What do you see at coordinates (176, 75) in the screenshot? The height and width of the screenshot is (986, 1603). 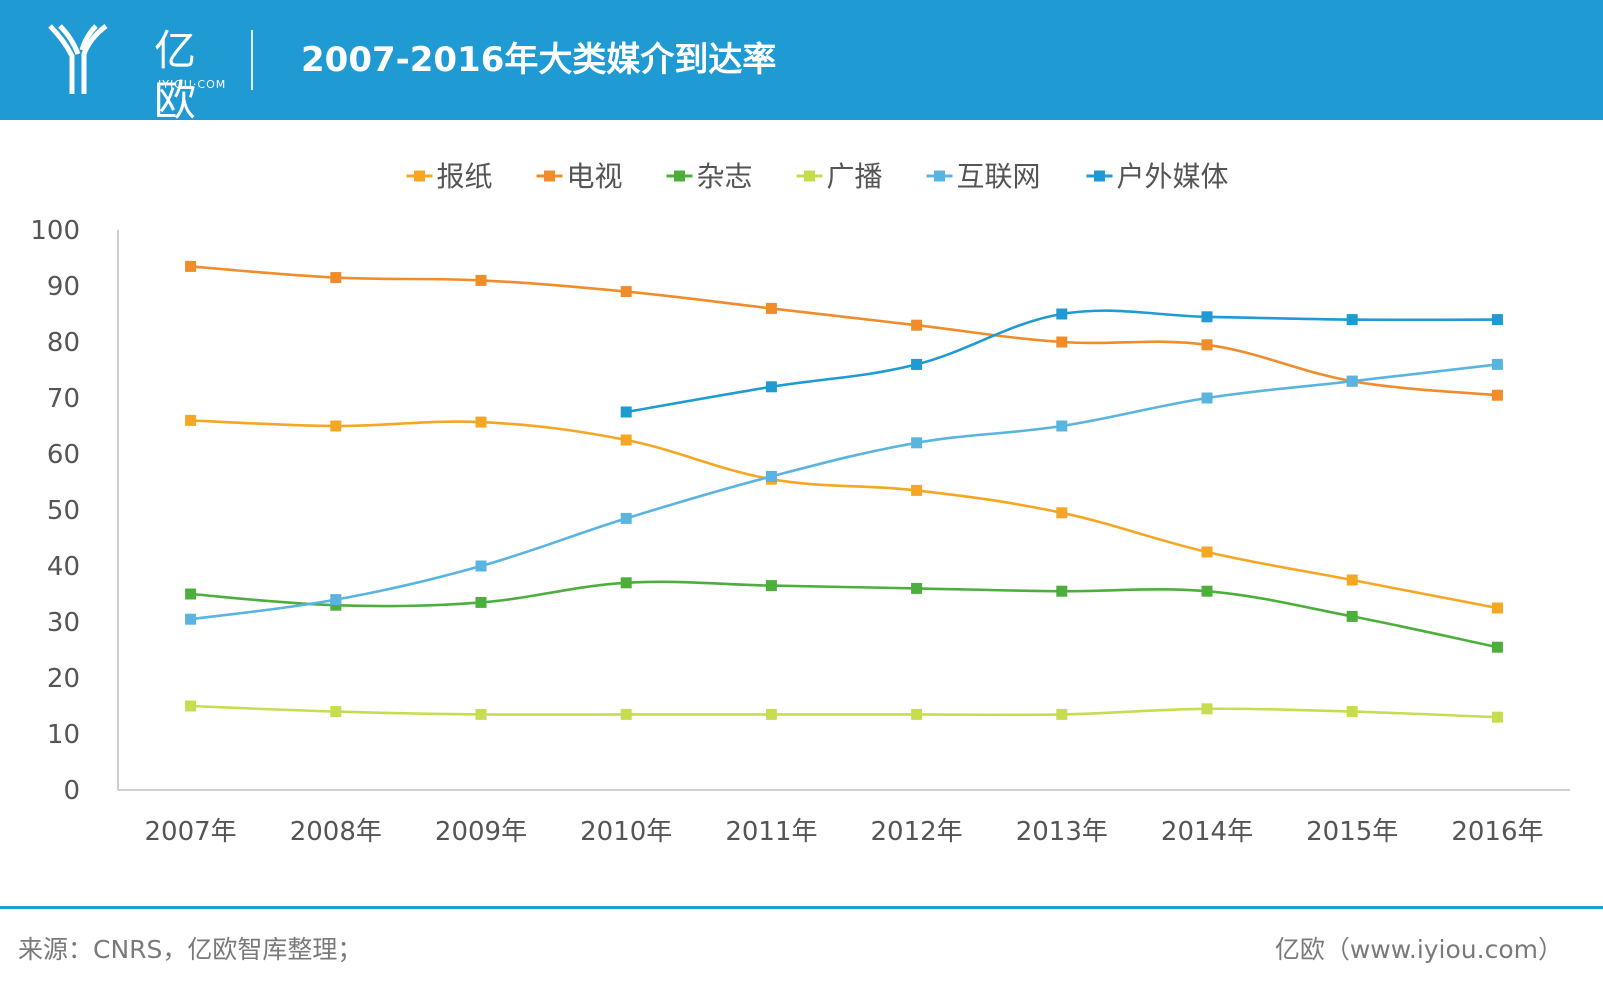 I see `logo-text: 亿欧` at bounding box center [176, 75].